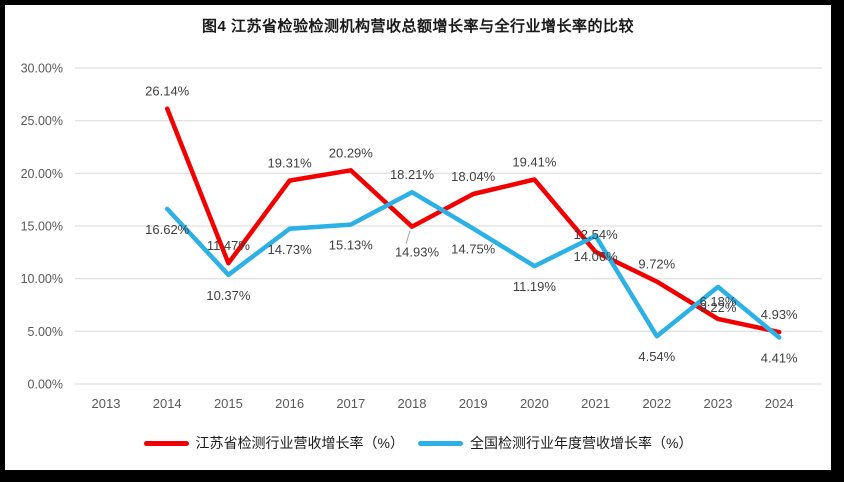 The height and width of the screenshot is (482, 844). What do you see at coordinates (718, 307) in the screenshot?
I see `data-label: 9.22%` at bounding box center [718, 307].